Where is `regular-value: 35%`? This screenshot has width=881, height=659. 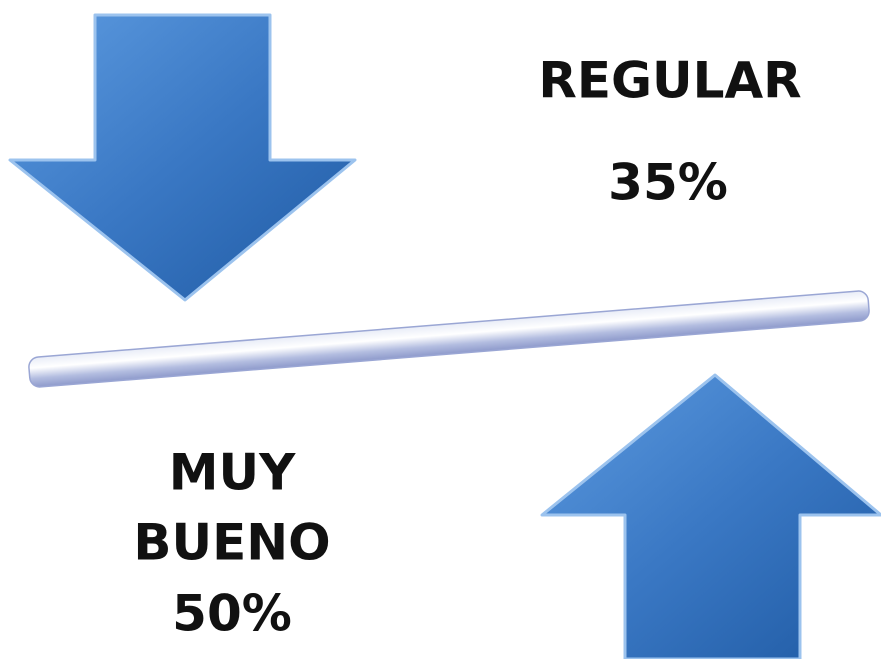
regular-value: 35% is located at coordinates (668, 183).